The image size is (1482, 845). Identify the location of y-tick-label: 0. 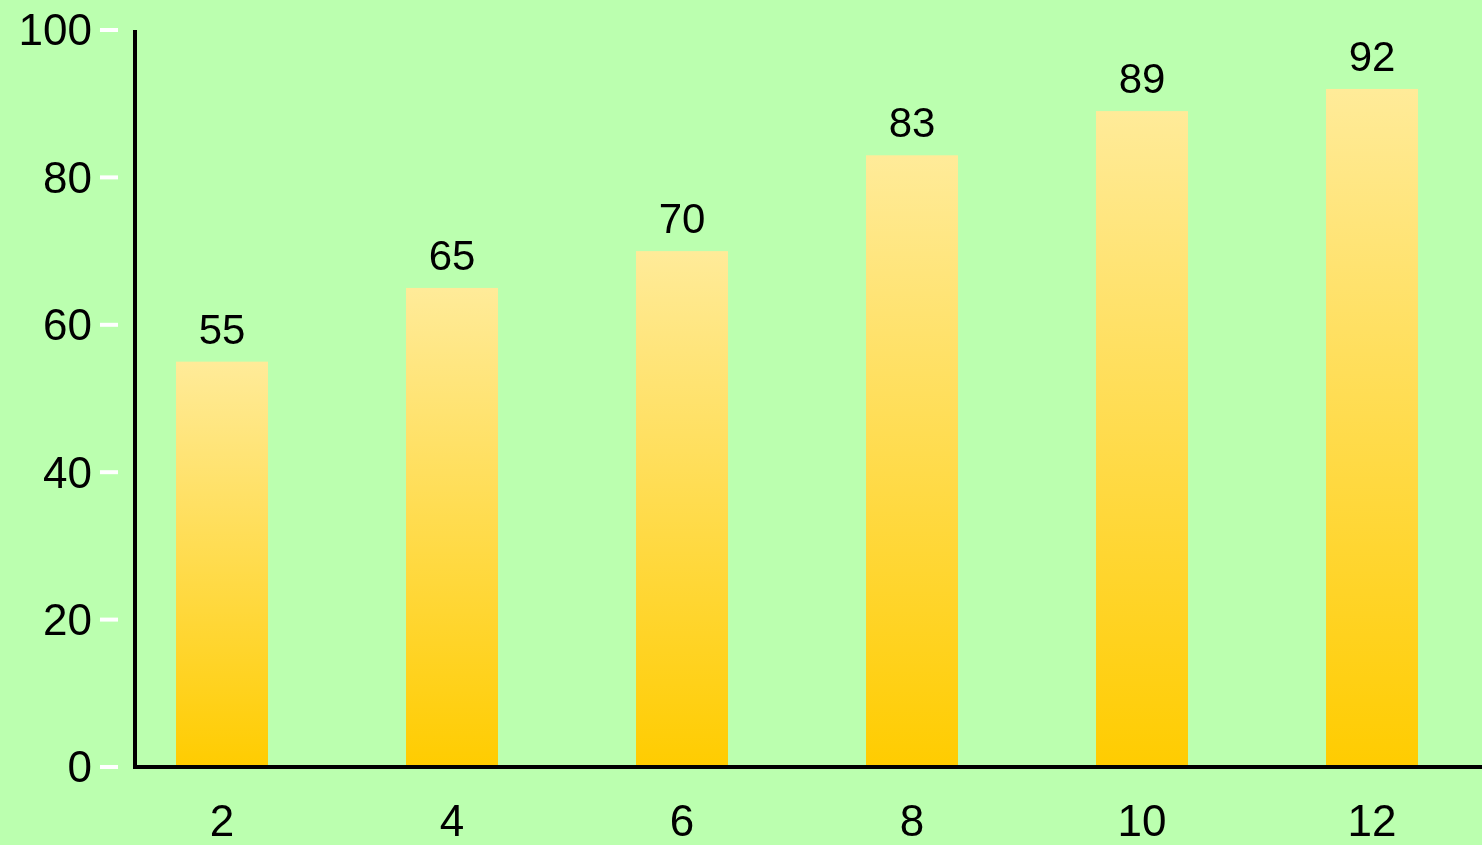
(79, 767).